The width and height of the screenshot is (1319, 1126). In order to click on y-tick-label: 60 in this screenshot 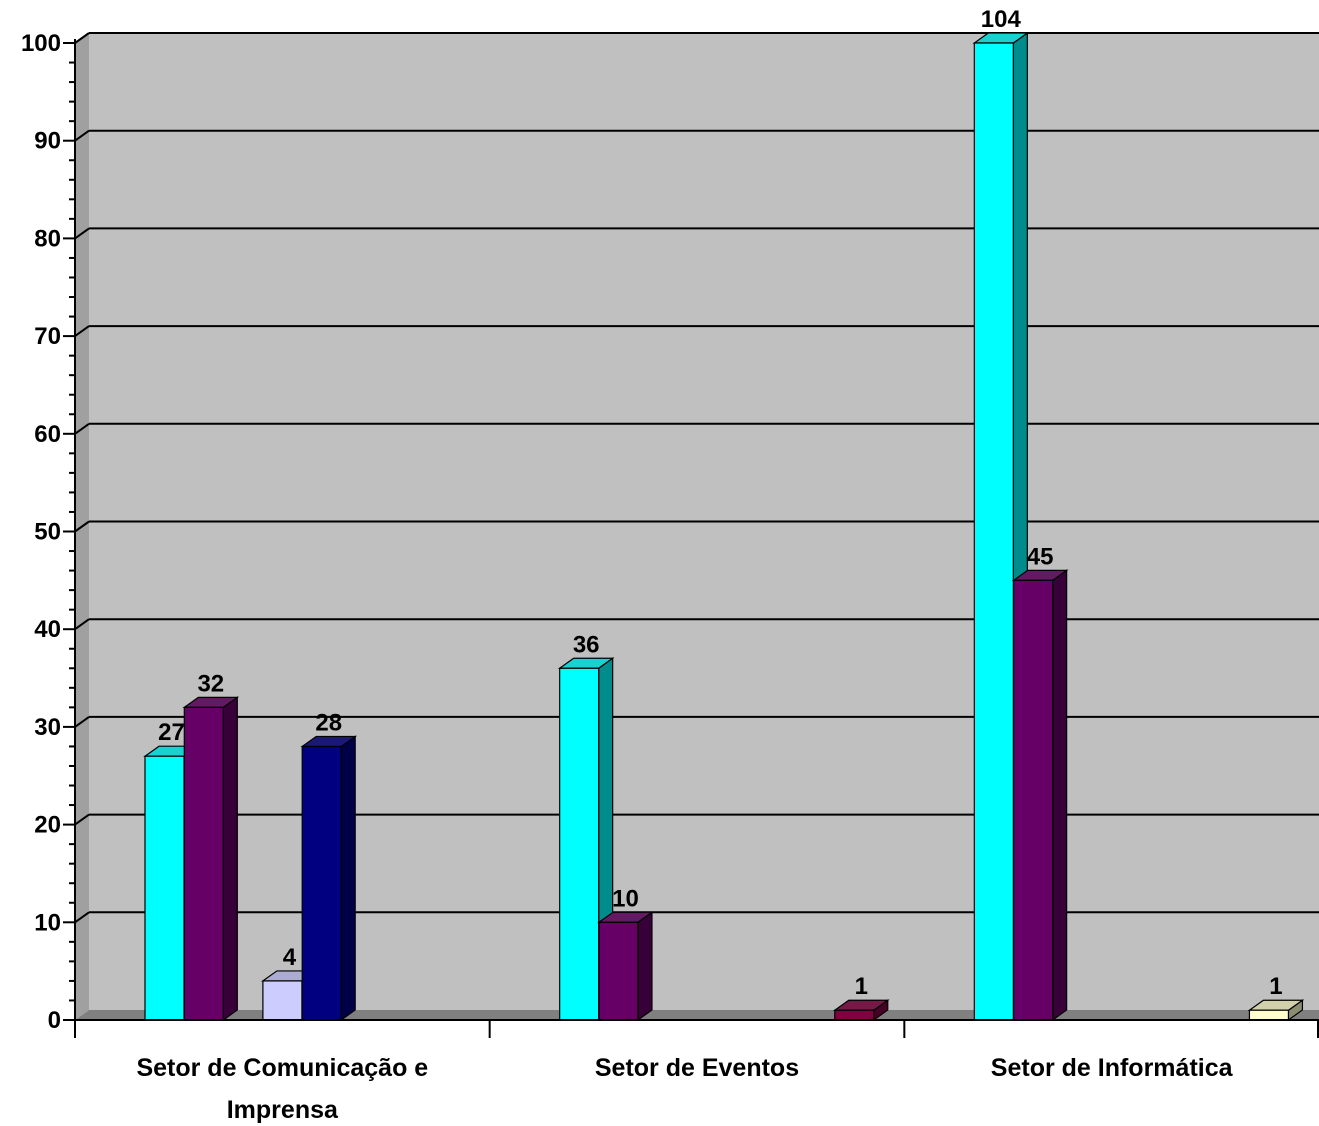, I will do `click(47, 434)`.